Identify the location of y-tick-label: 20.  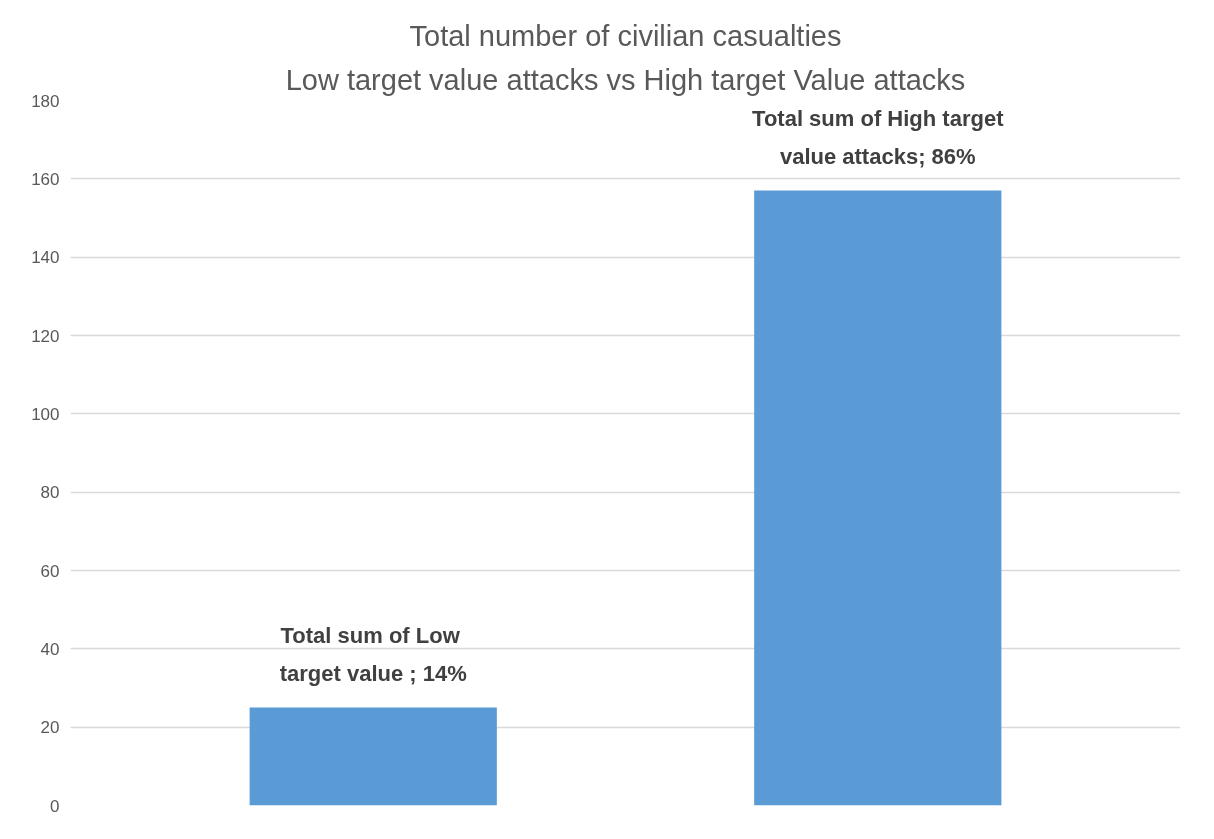
(50, 728).